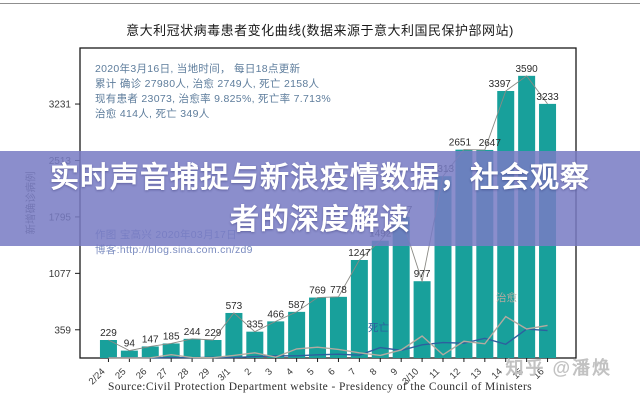 Image resolution: width=640 pixels, height=400 pixels. Describe the element at coordinates (476, 373) in the screenshot. I see `x-tick-label: 13` at that location.